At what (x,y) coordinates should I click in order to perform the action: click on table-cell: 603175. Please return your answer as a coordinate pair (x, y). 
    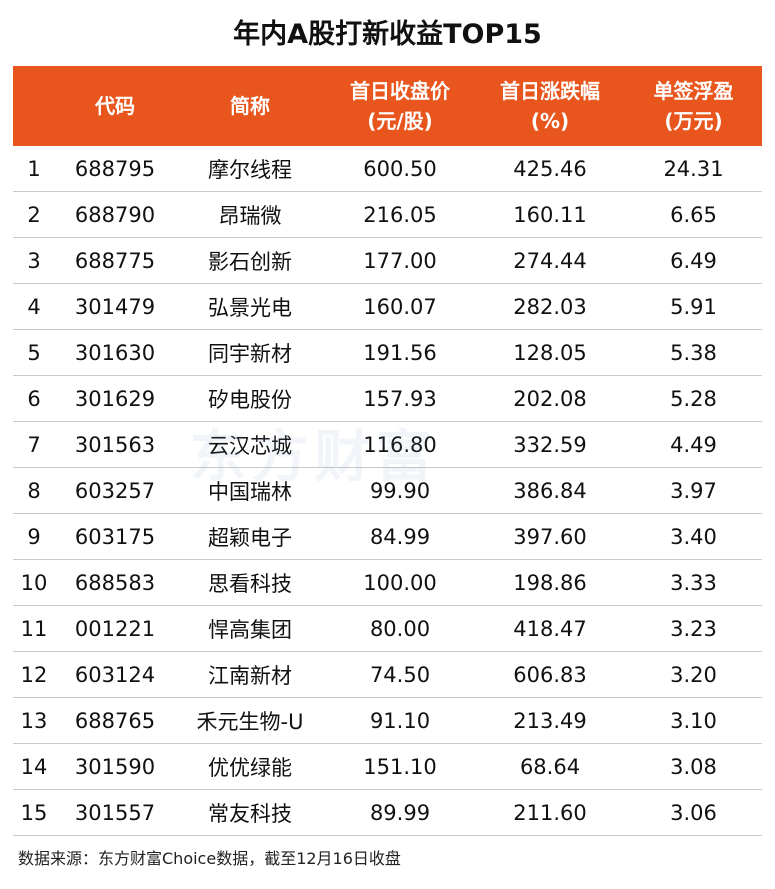
    Looking at the image, I should click on (115, 536).